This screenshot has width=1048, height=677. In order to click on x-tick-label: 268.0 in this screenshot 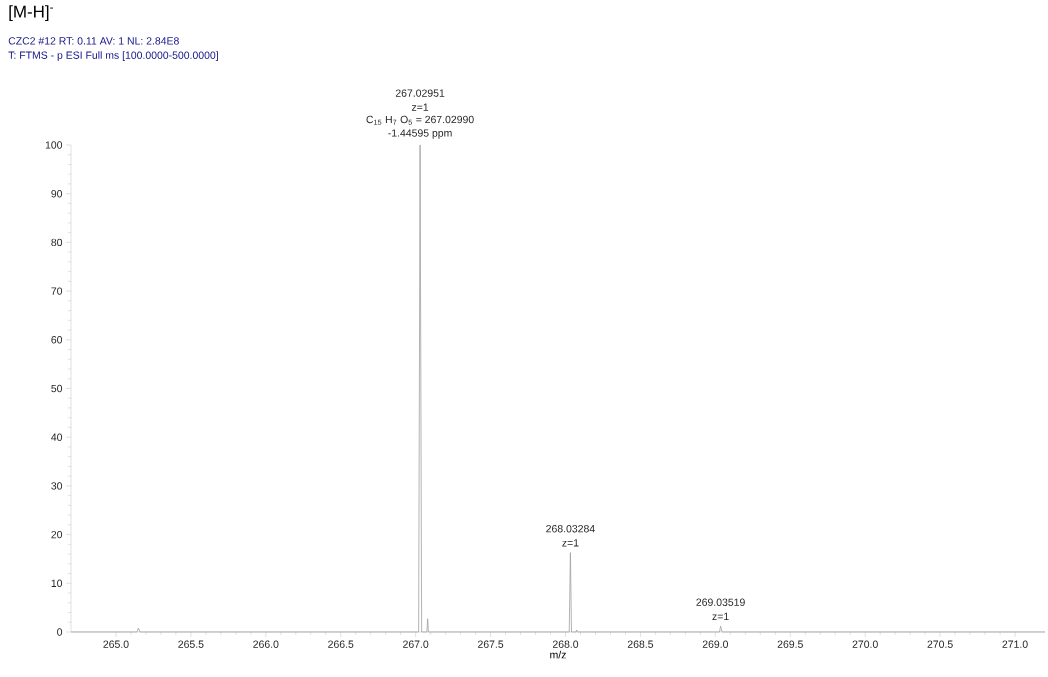, I will do `click(565, 644)`.